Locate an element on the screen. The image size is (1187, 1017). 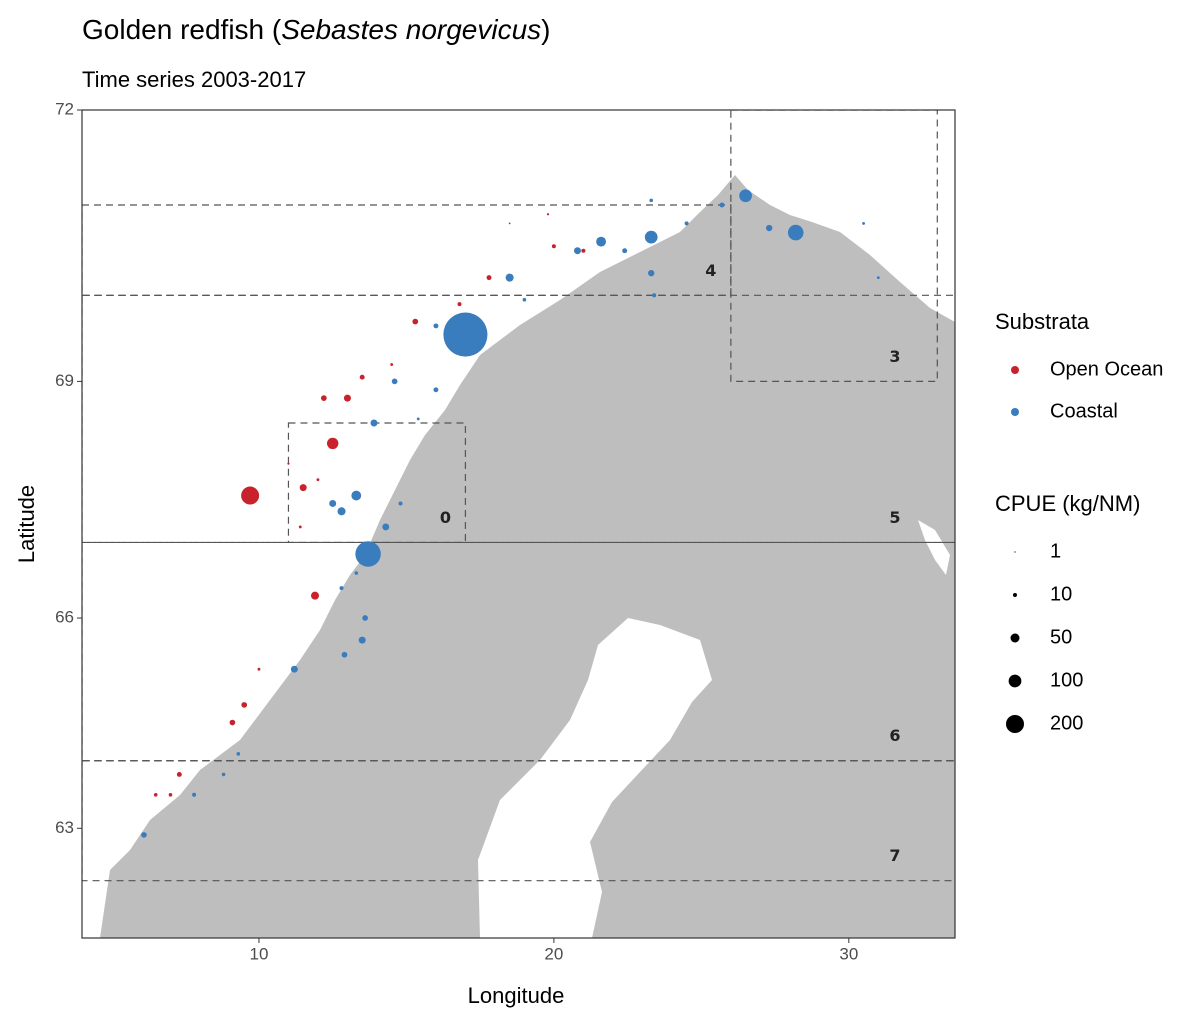
title-close: ) is located at coordinates (545, 29).